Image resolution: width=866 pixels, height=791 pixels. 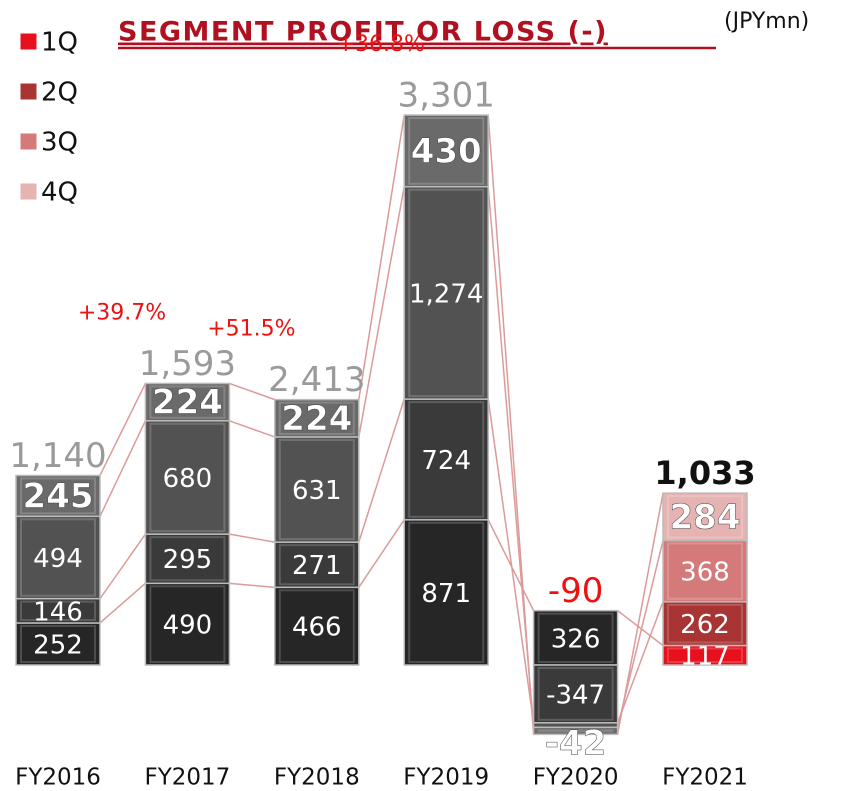 I want to click on segment-label: 680, so click(x=188, y=479).